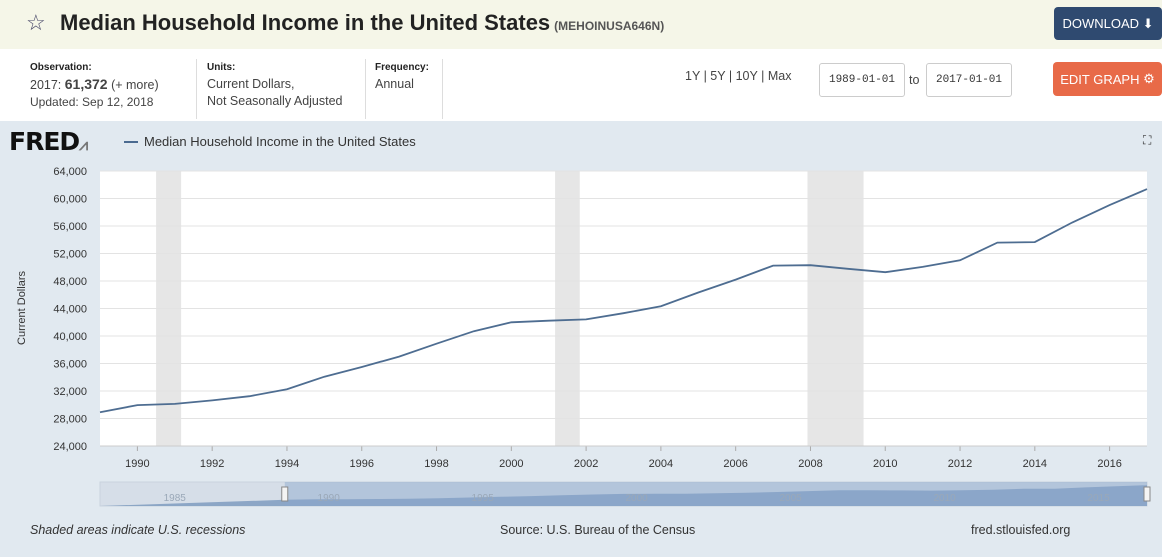 The image size is (1162, 557). What do you see at coordinates (1107, 79) in the screenshot?
I see `edit-graph-button: EDIT GRAPH ⚙` at bounding box center [1107, 79].